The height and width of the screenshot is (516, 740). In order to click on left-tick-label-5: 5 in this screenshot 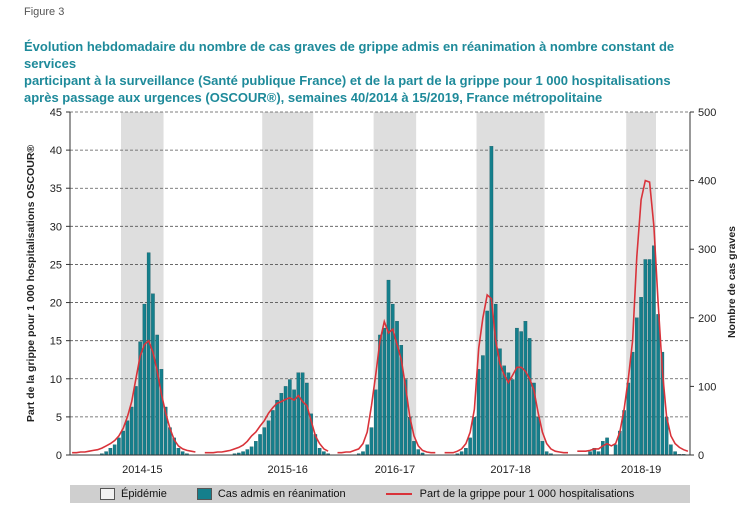, I will do `click(59, 418)`.